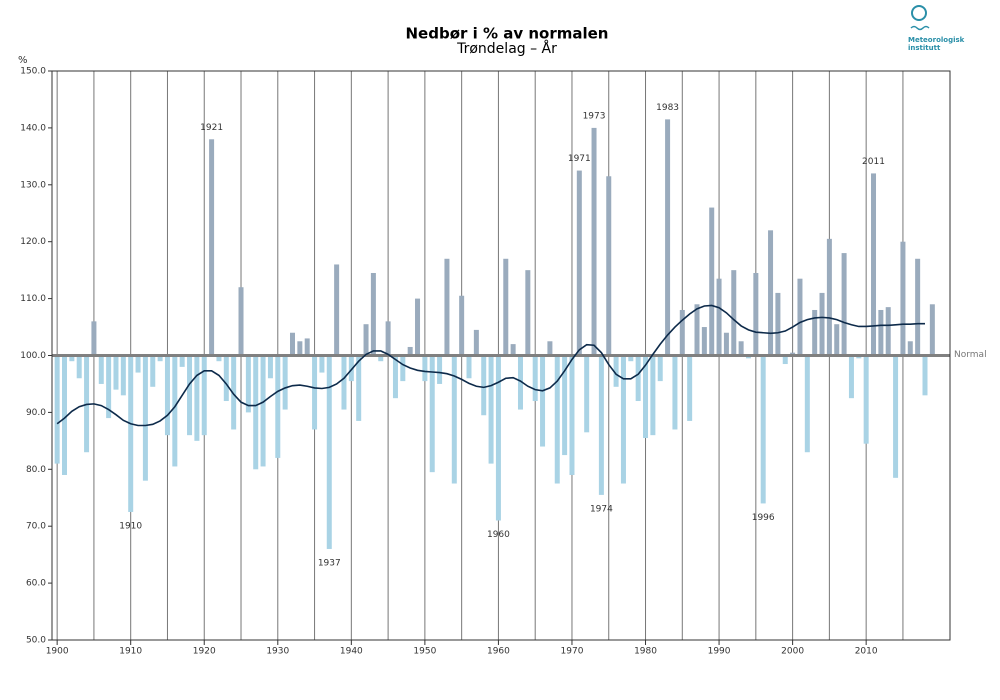  I want to click on y-tick-label: 80.0, so click(36, 470).